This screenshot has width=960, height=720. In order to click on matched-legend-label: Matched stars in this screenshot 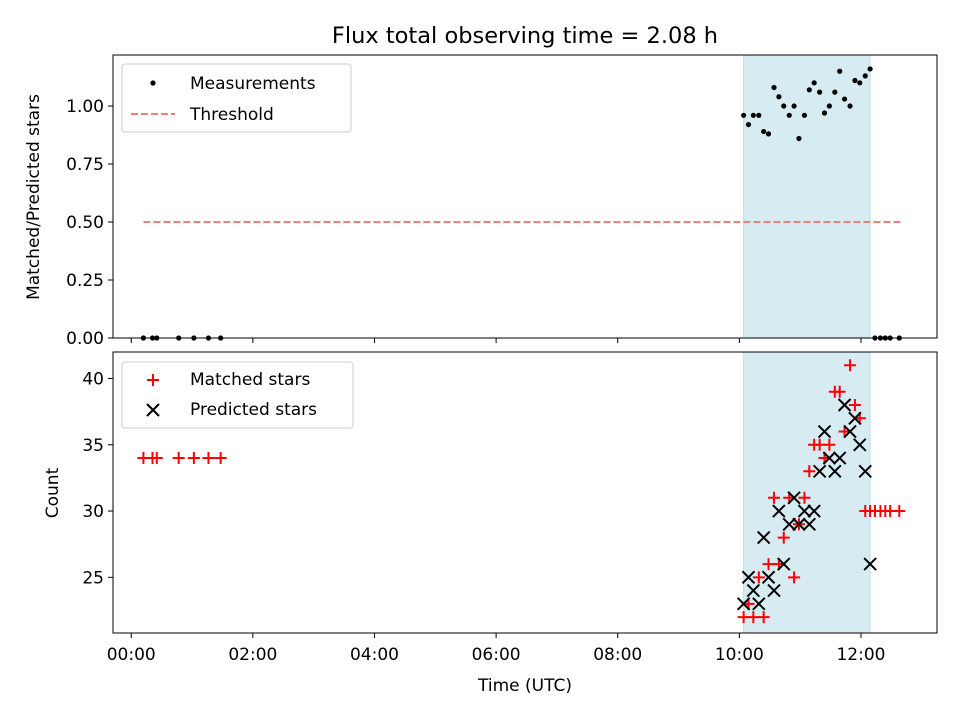, I will do `click(250, 380)`.